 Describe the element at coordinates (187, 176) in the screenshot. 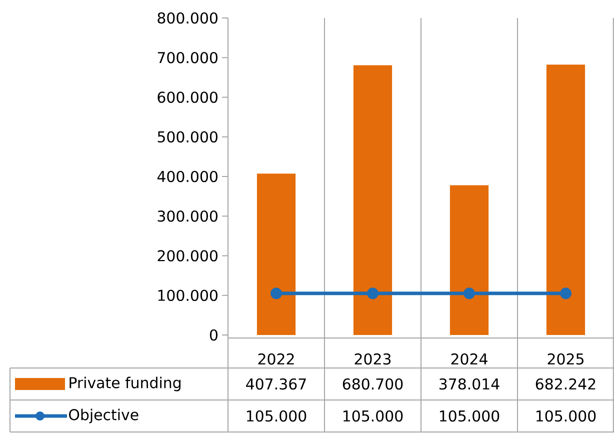

I see `y-tick-label: 400.000` at that location.